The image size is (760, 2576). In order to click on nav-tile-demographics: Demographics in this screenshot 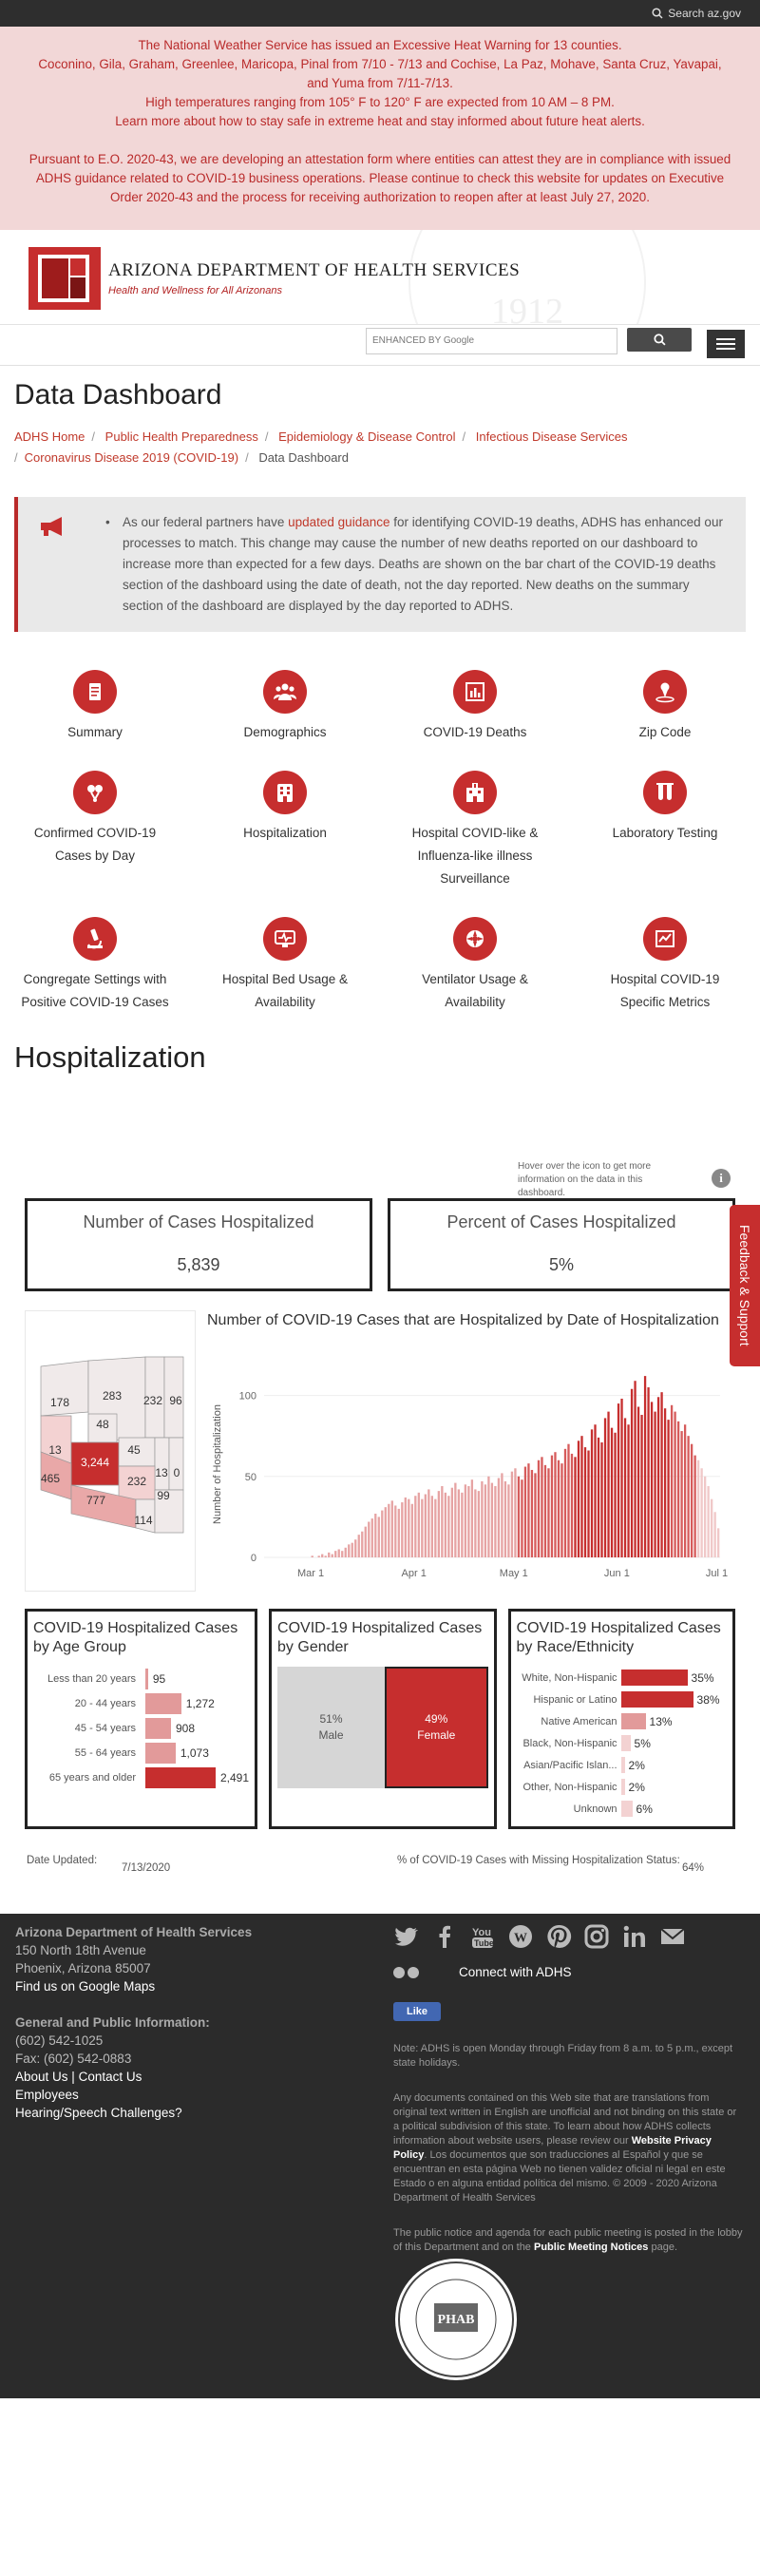, I will do `click(285, 707)`.